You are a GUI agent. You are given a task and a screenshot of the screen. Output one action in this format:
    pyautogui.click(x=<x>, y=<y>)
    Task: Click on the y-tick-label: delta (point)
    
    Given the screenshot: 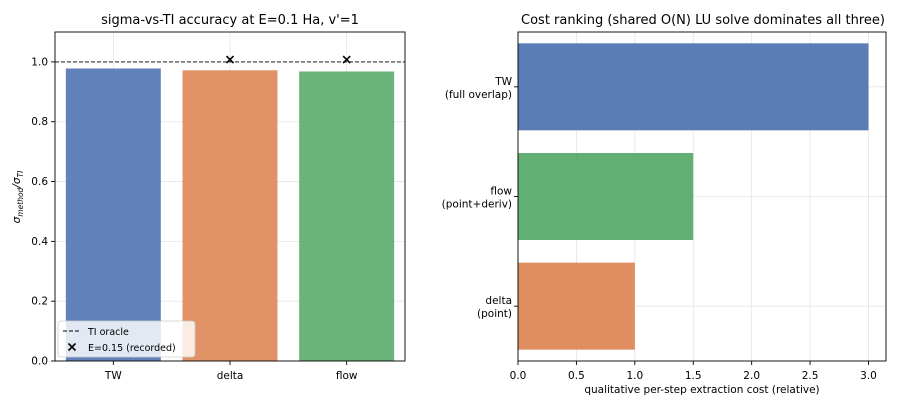 What is the action you would take?
    pyautogui.click(x=494, y=307)
    